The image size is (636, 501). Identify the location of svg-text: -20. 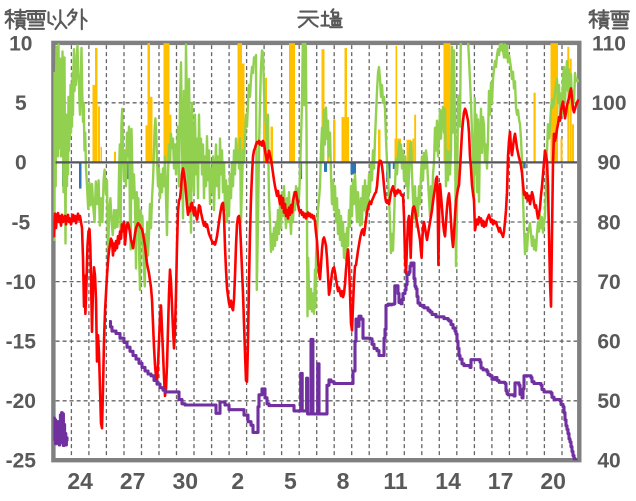
(21, 401).